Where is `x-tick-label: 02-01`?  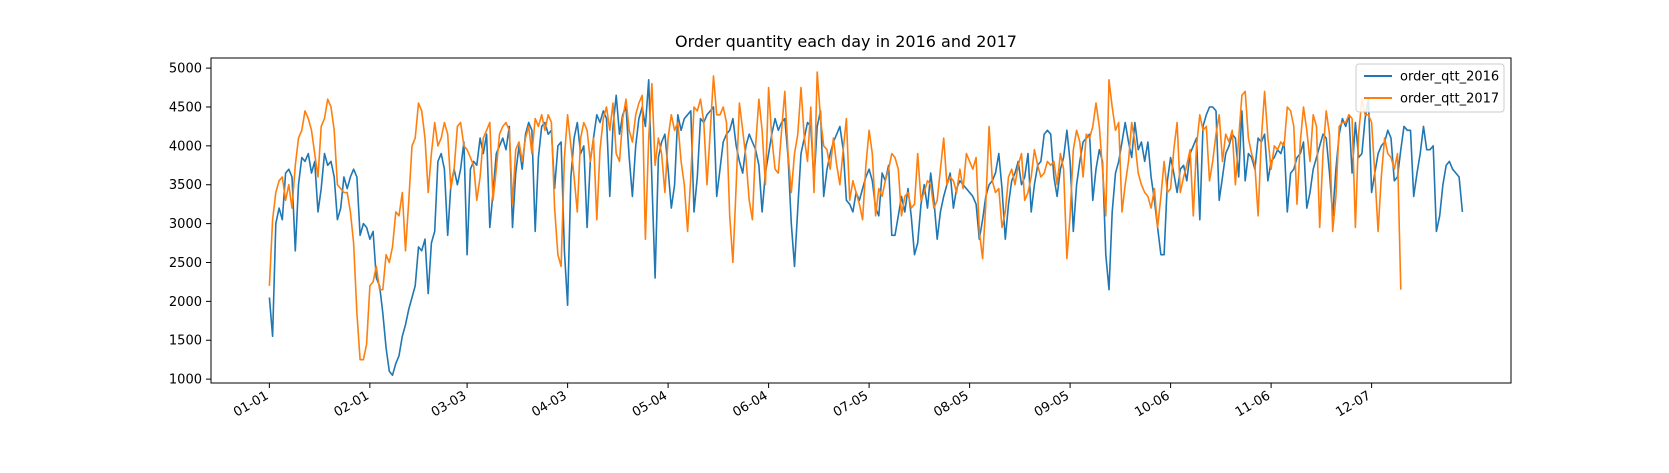 x-tick-label: 02-01 is located at coordinates (352, 404).